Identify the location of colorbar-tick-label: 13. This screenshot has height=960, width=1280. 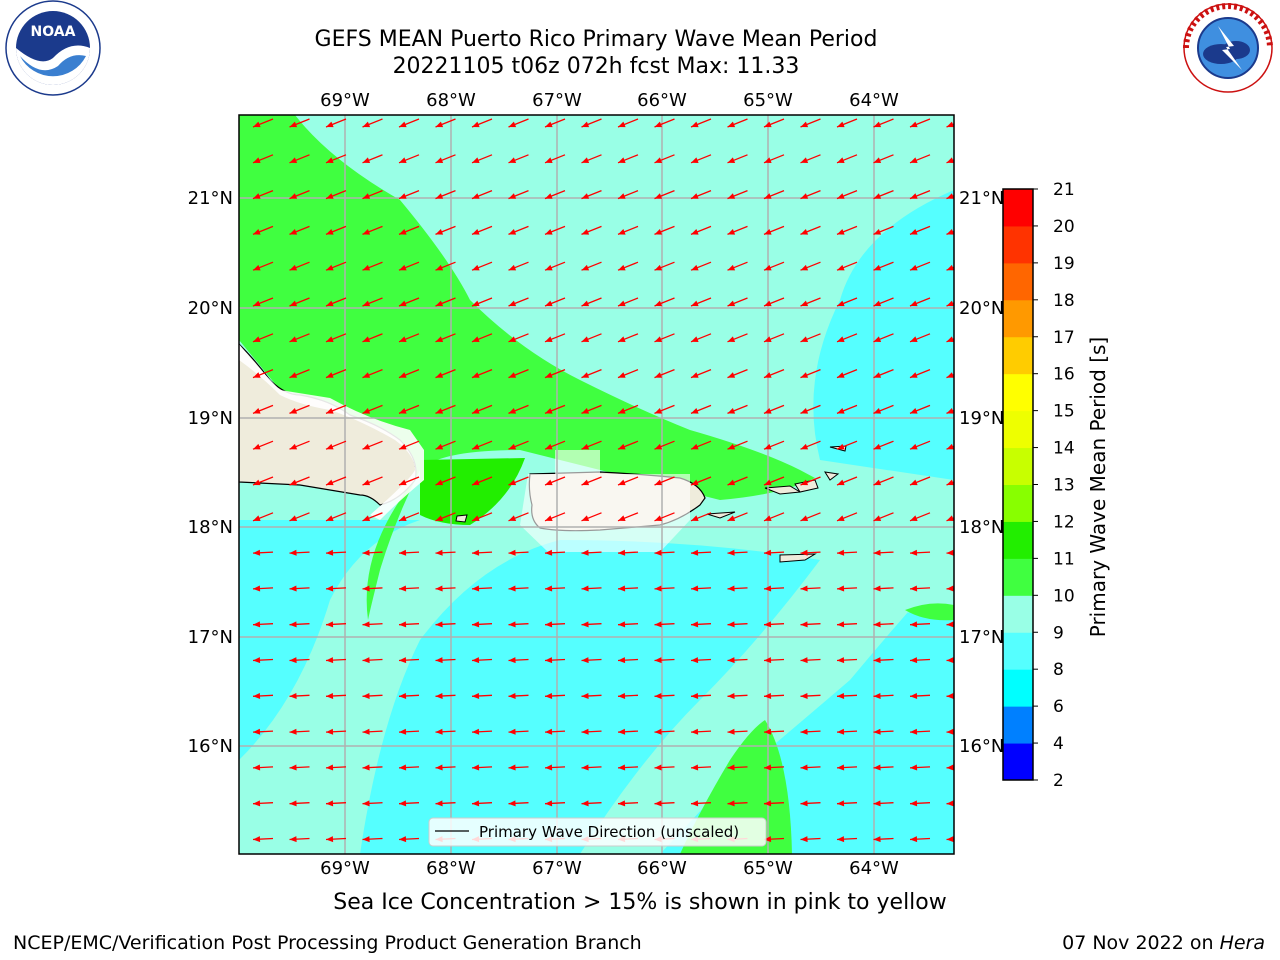
(1064, 486).